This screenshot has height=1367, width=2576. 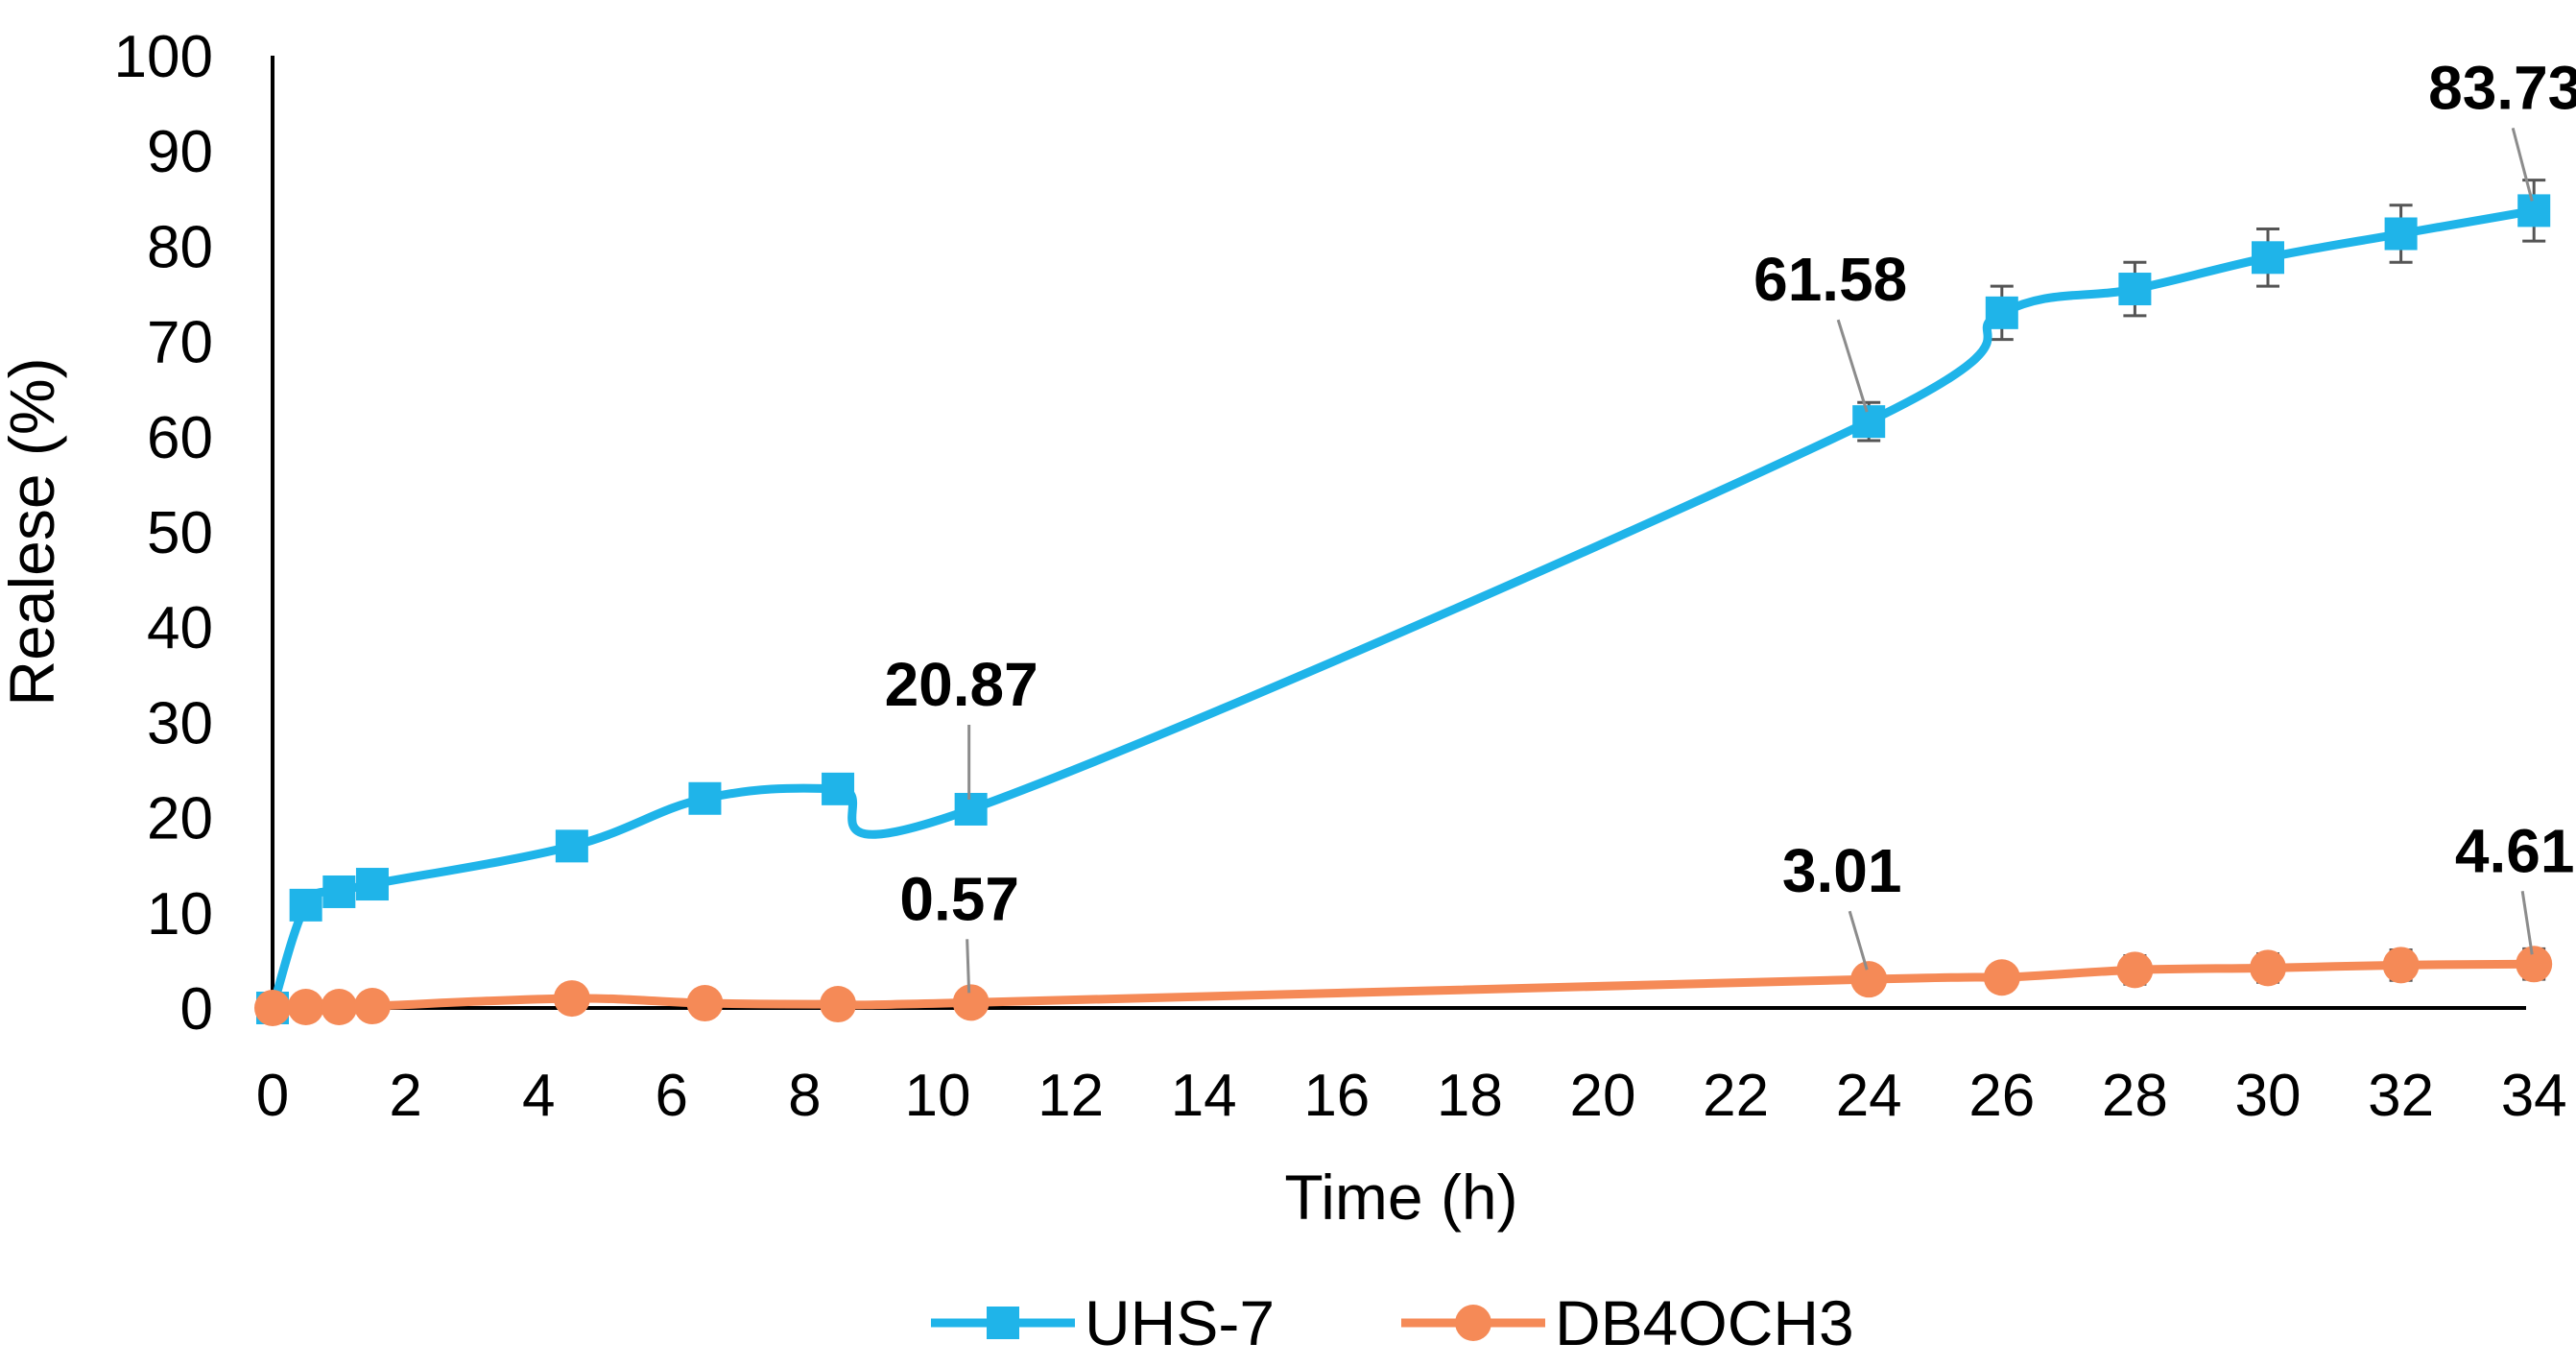 What do you see at coordinates (2268, 1096) in the screenshot?
I see `x-tick-label: 30` at bounding box center [2268, 1096].